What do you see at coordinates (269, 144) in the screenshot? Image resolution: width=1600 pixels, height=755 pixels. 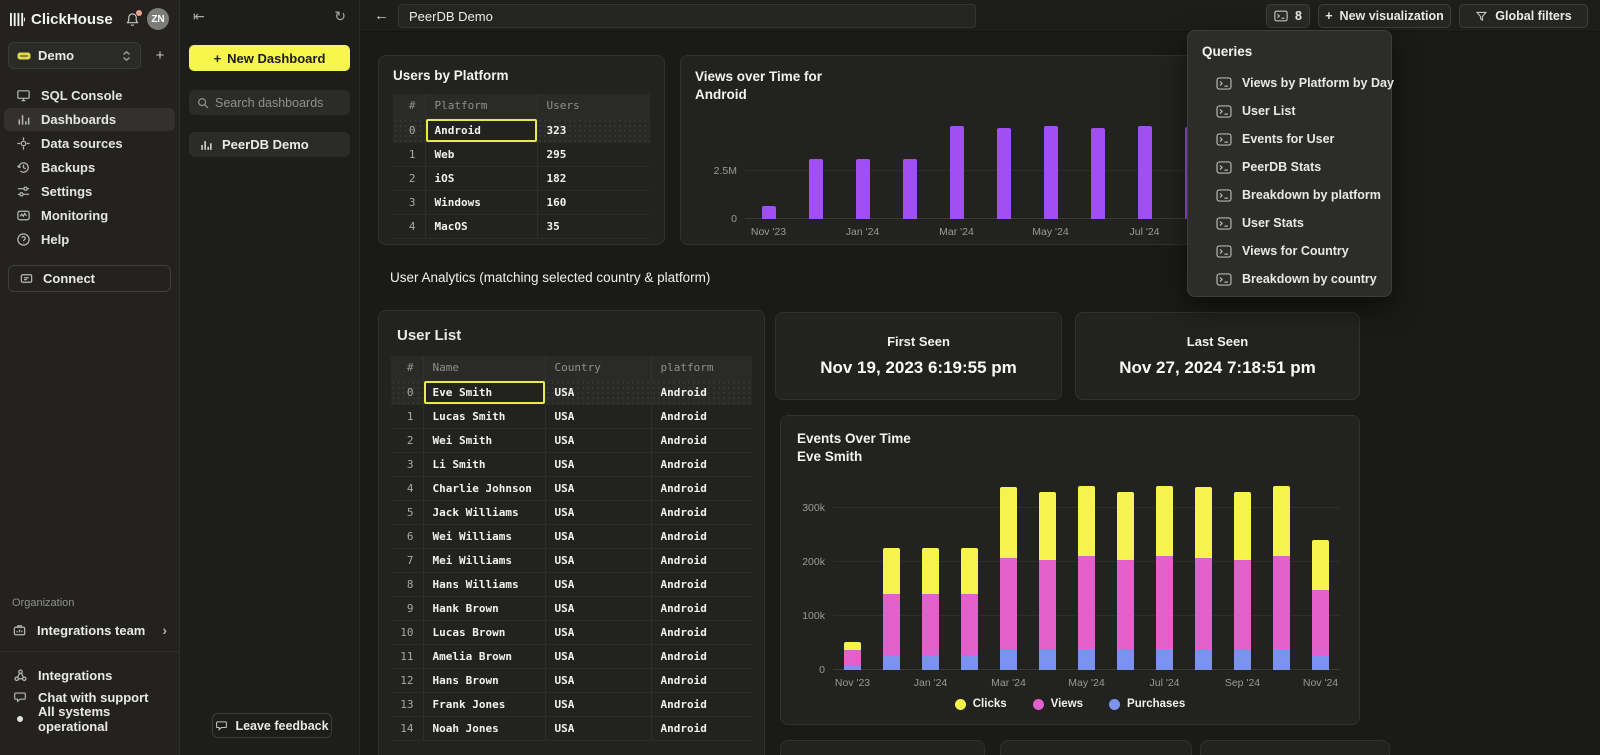 I see `dashboard-list-item: PeerDB Demo` at bounding box center [269, 144].